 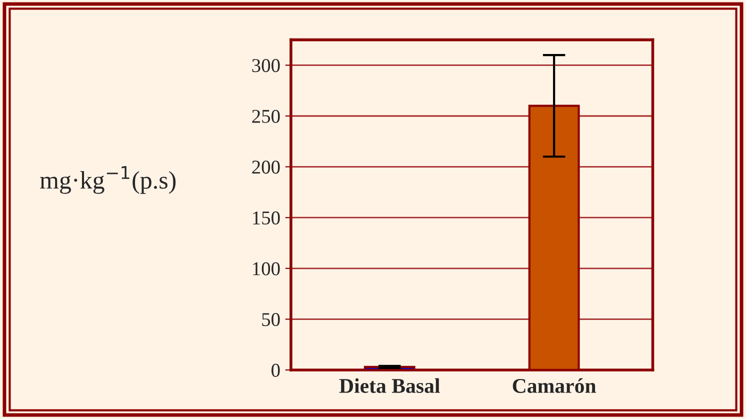 What do you see at coordinates (554, 385) in the screenshot?
I see `x-tick-label: Camarón` at bounding box center [554, 385].